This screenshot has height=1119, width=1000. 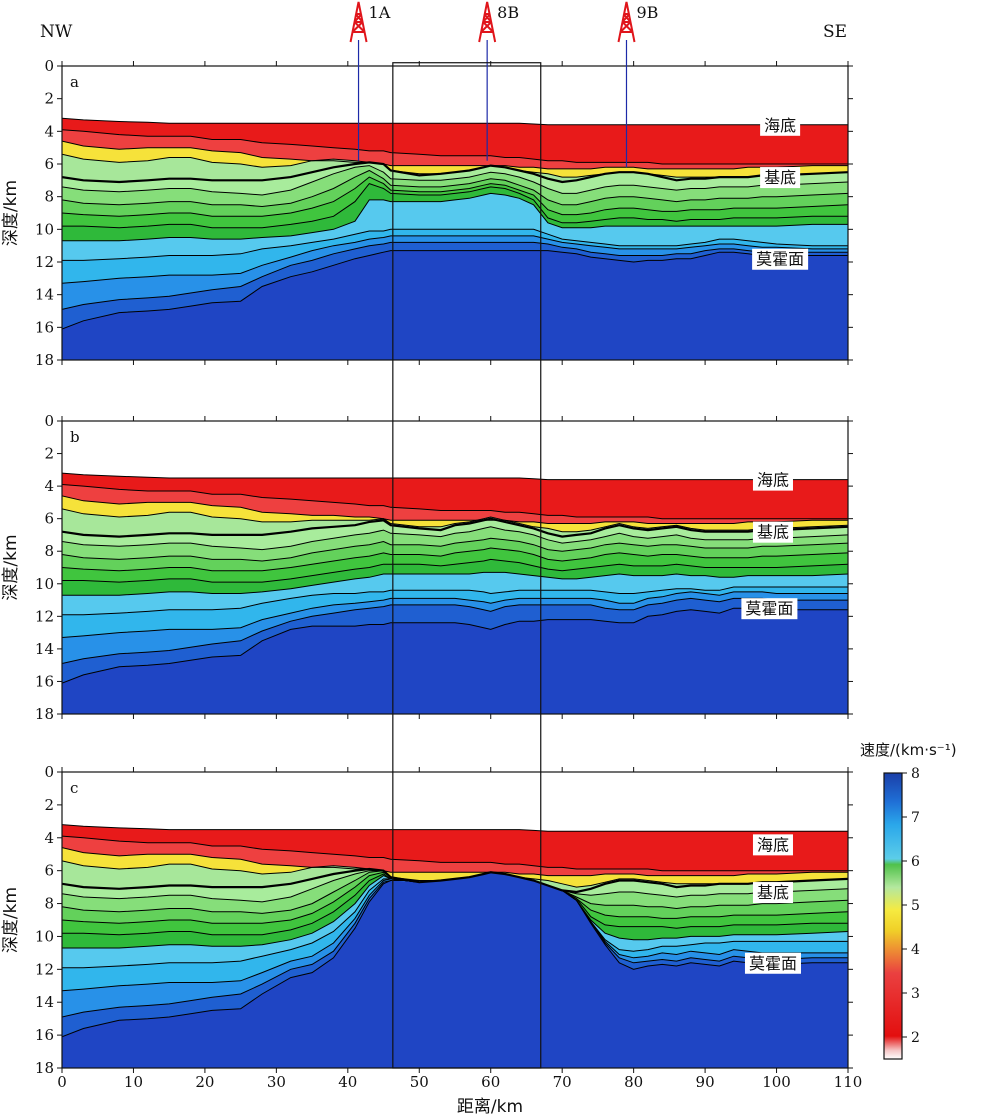 What do you see at coordinates (705, 1082) in the screenshot?
I see `x-tick-label: 90` at bounding box center [705, 1082].